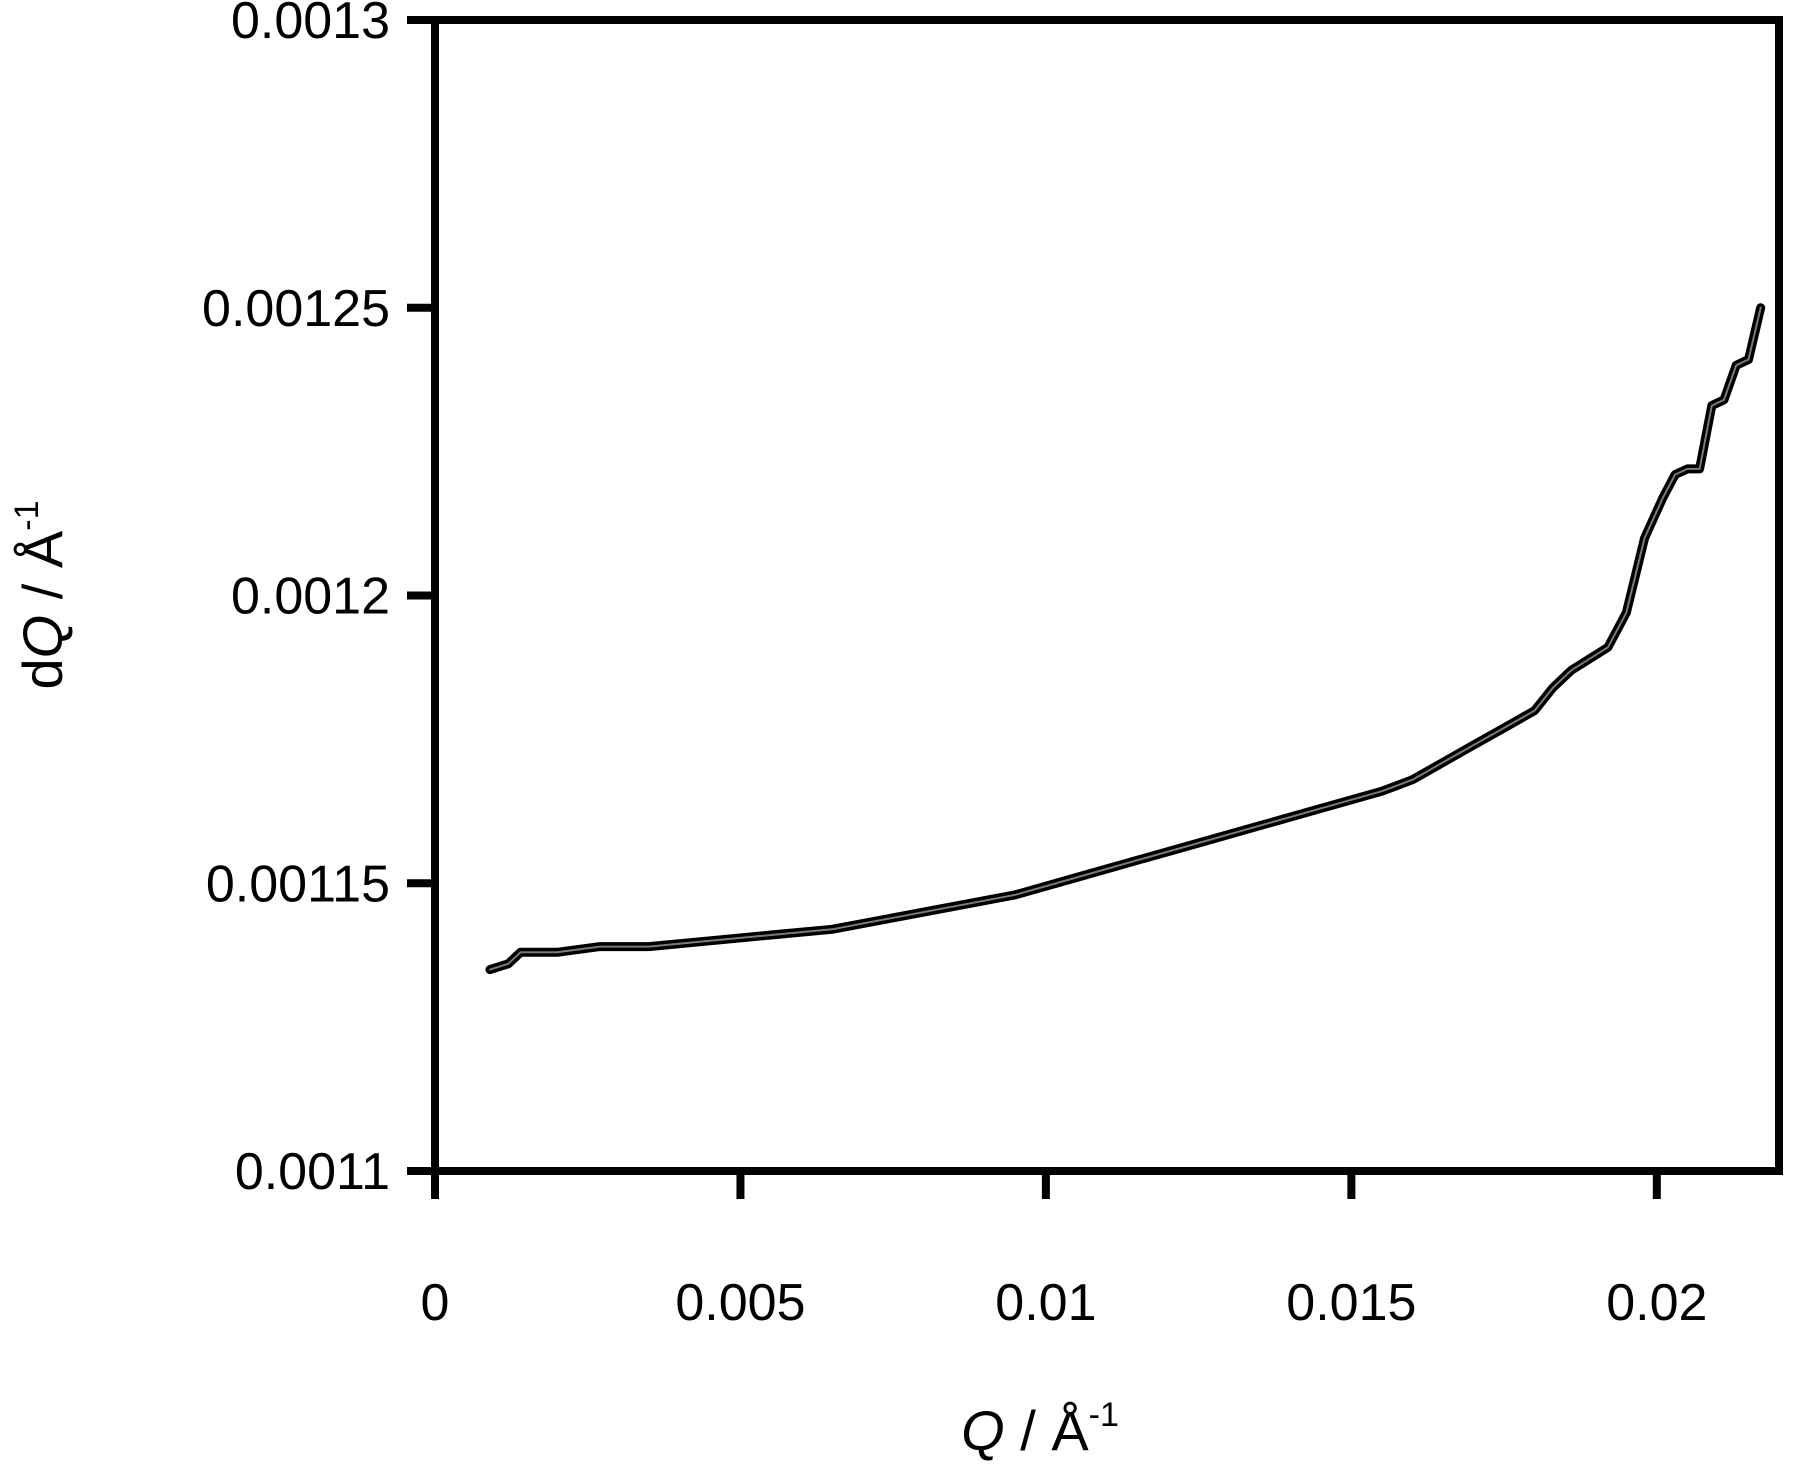  Describe the element at coordinates (1656, 1303) in the screenshot. I see `x-tick-label: 0.02` at that location.